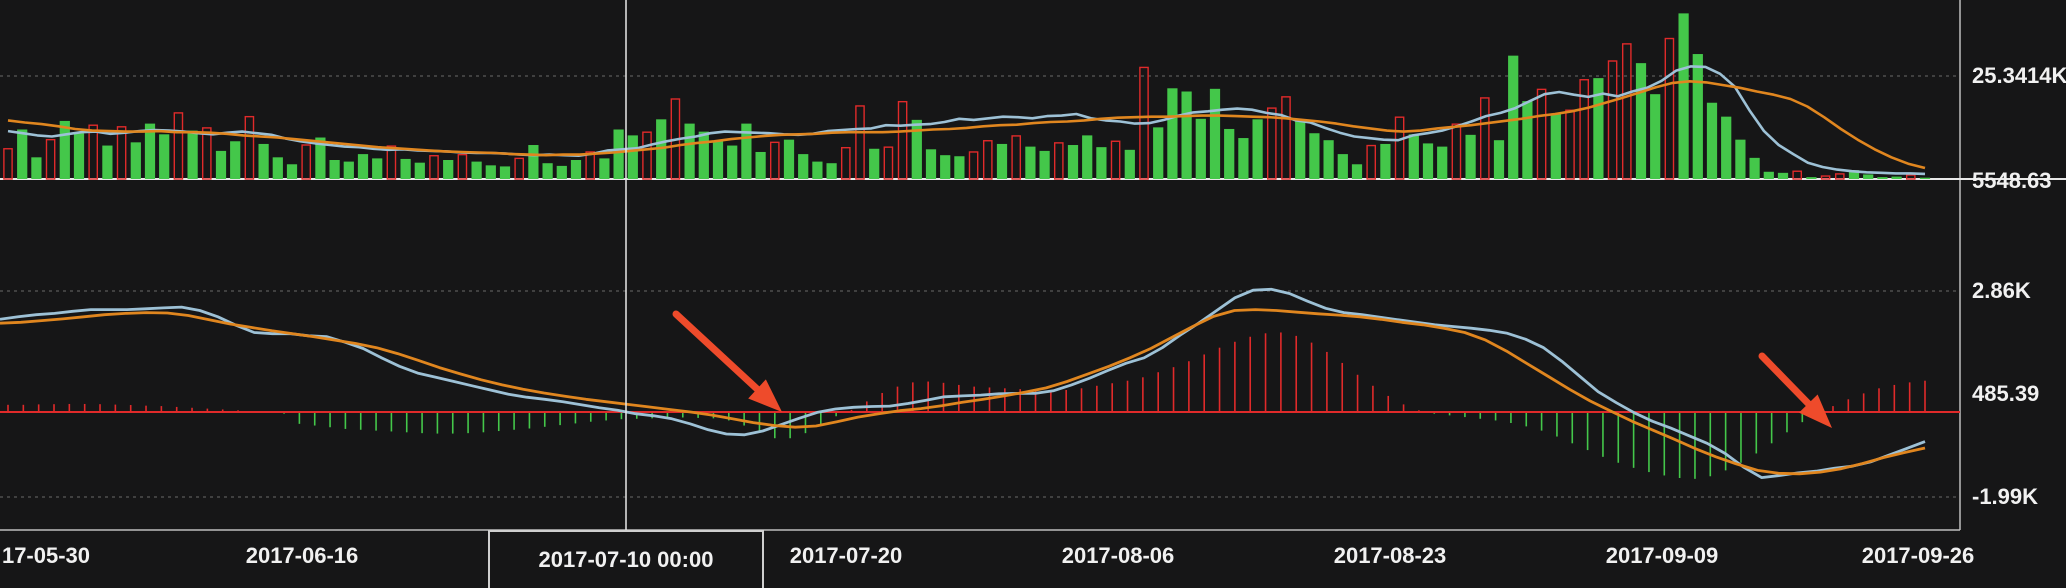  I want to click on x-tick-label: 2017-08-06, so click(1118, 555).